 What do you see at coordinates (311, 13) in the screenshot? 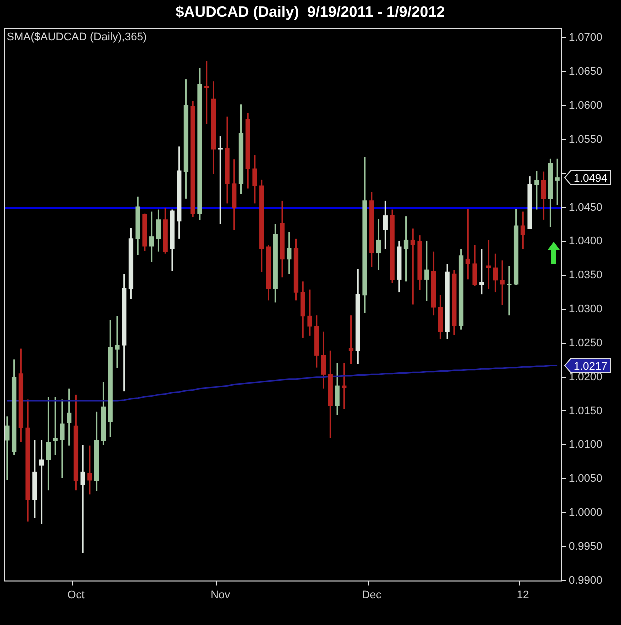
I see `chart-title: $AUDCAD (Daily) 9/19/2011 - 1/9/2012` at bounding box center [311, 13].